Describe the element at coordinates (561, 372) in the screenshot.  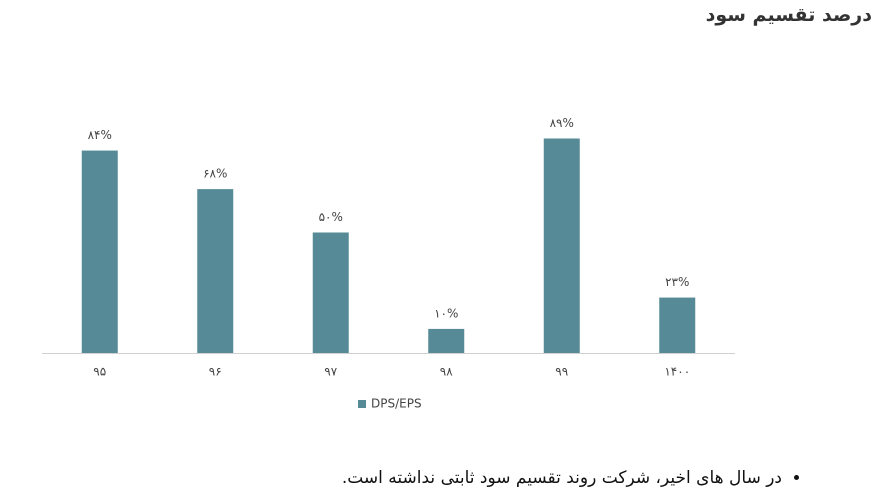
I see `x-tick-label: ۹۹` at that location.